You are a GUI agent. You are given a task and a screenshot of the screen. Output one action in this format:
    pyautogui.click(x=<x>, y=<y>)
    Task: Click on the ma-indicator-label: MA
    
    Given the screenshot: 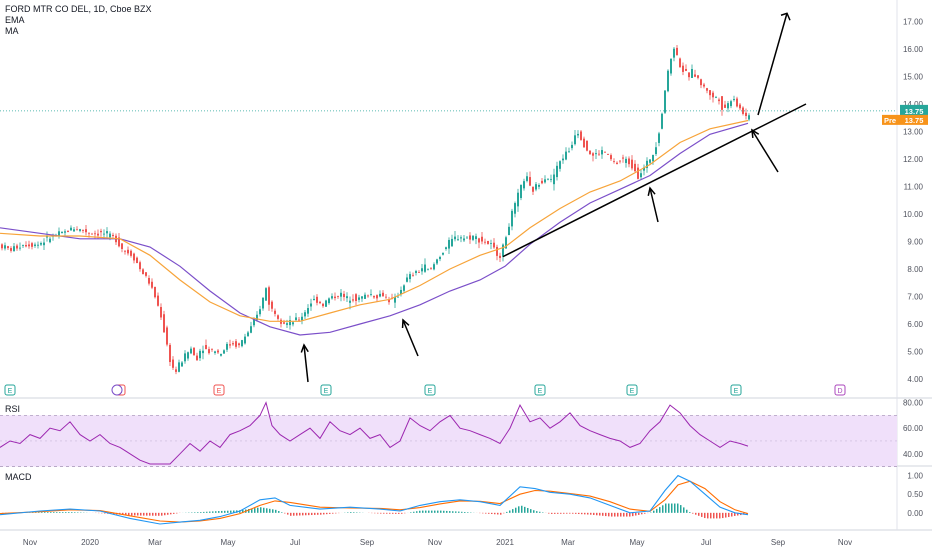 What is the action you would take?
    pyautogui.click(x=78, y=31)
    